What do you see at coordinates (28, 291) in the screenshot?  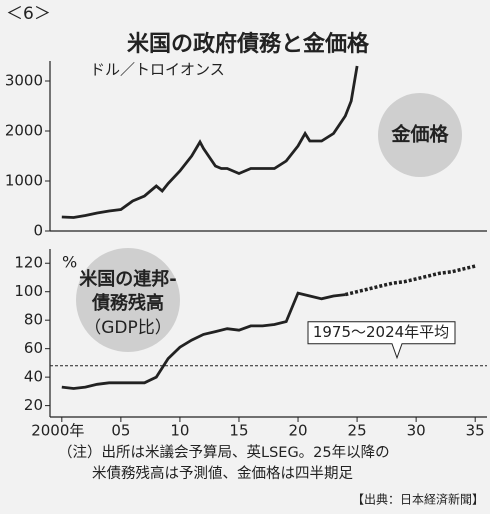 I see `y-tick-label: 100` at bounding box center [28, 291].